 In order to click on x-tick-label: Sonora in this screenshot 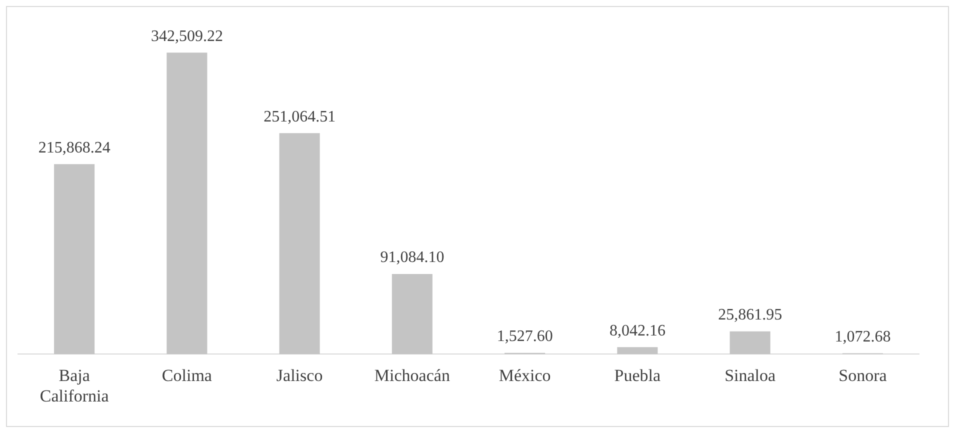, I will do `click(863, 375)`.